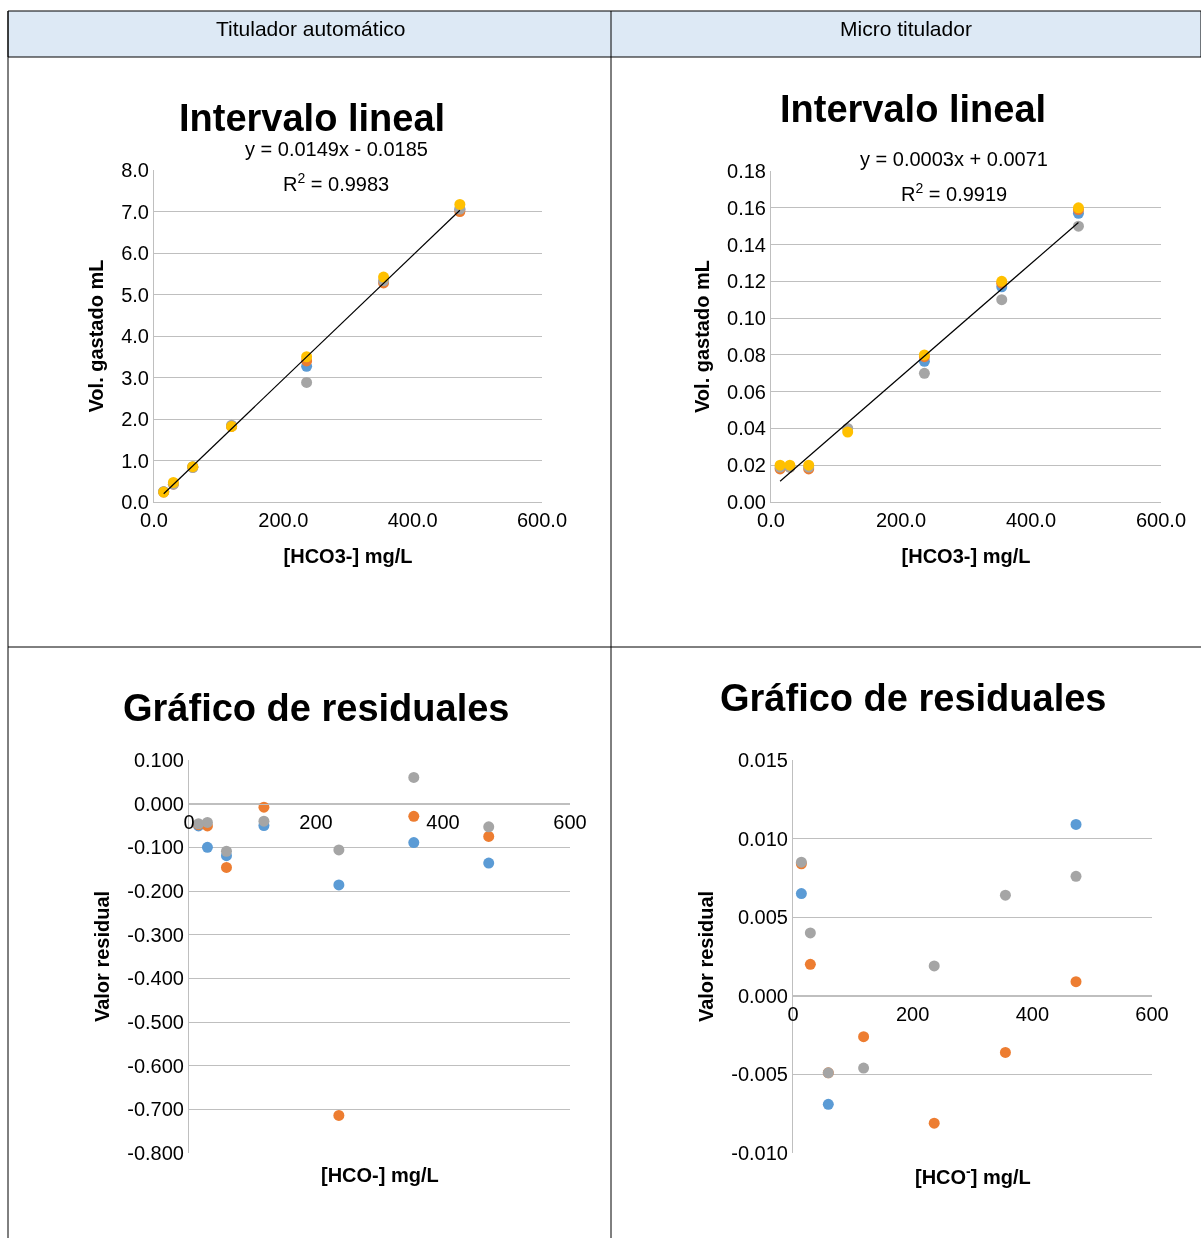 This screenshot has height=1238, width=1201. What do you see at coordinates (336, 183) in the screenshot?
I see `annotation: R$^{2}$ = 0.9983` at bounding box center [336, 183].